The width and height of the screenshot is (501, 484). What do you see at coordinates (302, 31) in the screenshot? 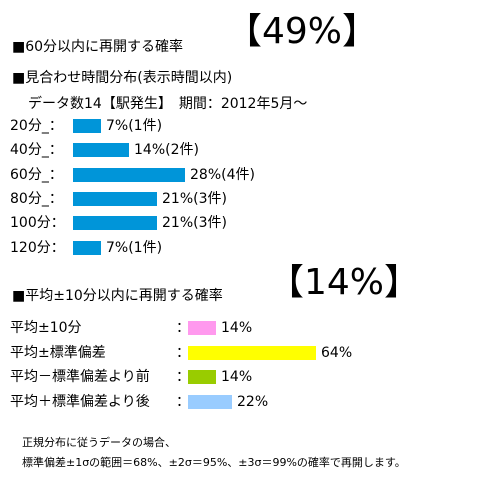
I see `probability-60min-value: 【49%】` at bounding box center [302, 31].